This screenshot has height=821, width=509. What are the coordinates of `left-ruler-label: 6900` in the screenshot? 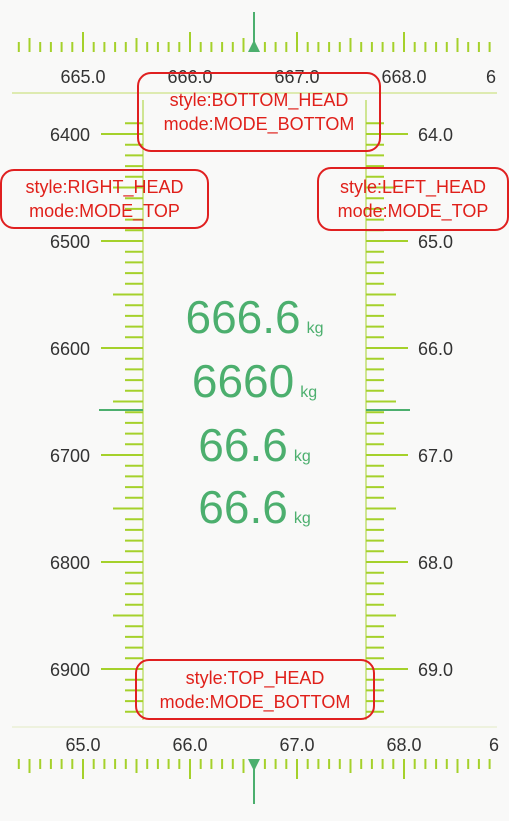 It's located at (70, 670).